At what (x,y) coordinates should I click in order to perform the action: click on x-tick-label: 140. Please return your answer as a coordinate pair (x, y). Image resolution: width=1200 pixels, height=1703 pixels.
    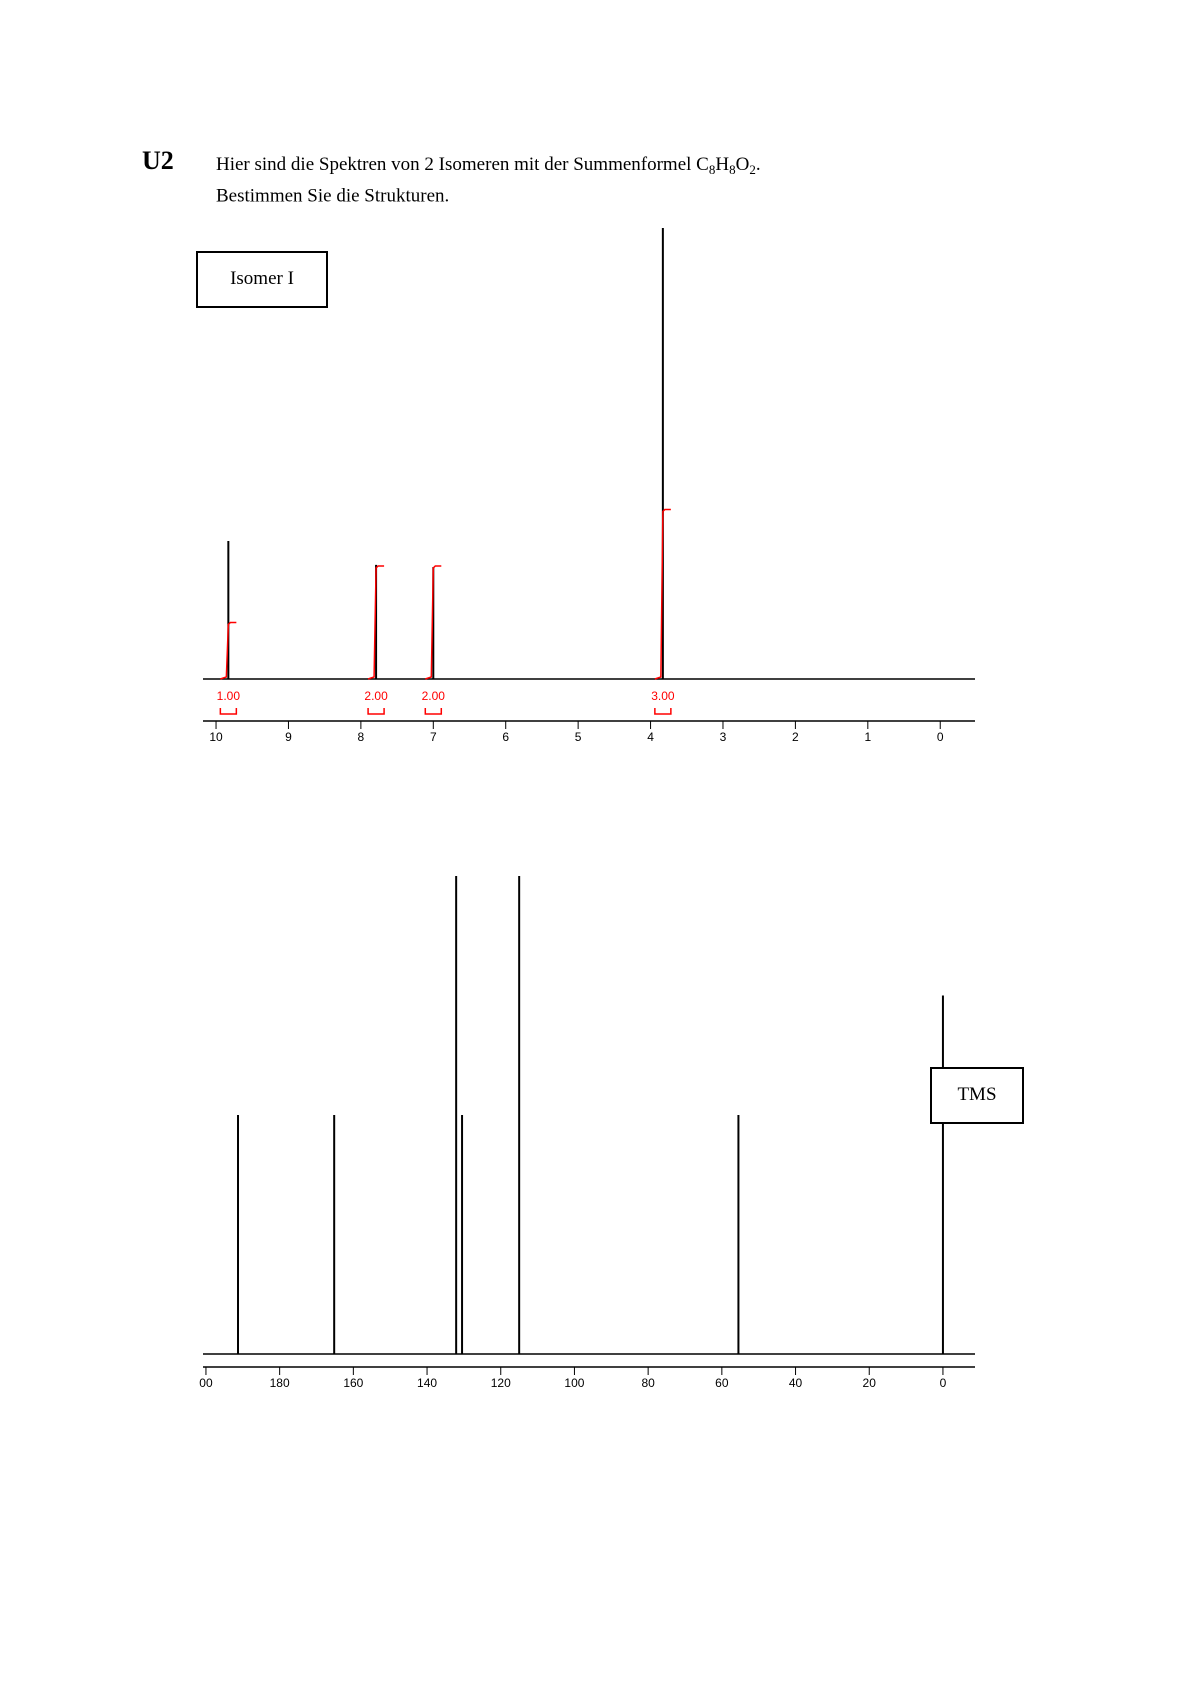
    Looking at the image, I should click on (427, 1383).